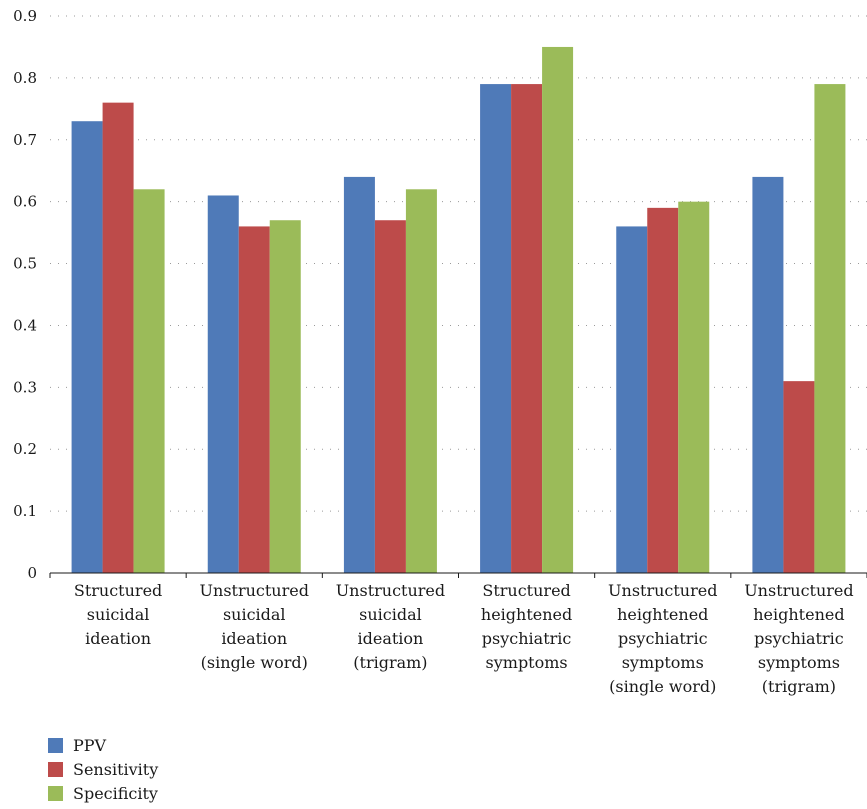  What do you see at coordinates (390, 626) in the screenshot?
I see `category-label: Unstructured suicidal ideation (trigram)` at bounding box center [390, 626].